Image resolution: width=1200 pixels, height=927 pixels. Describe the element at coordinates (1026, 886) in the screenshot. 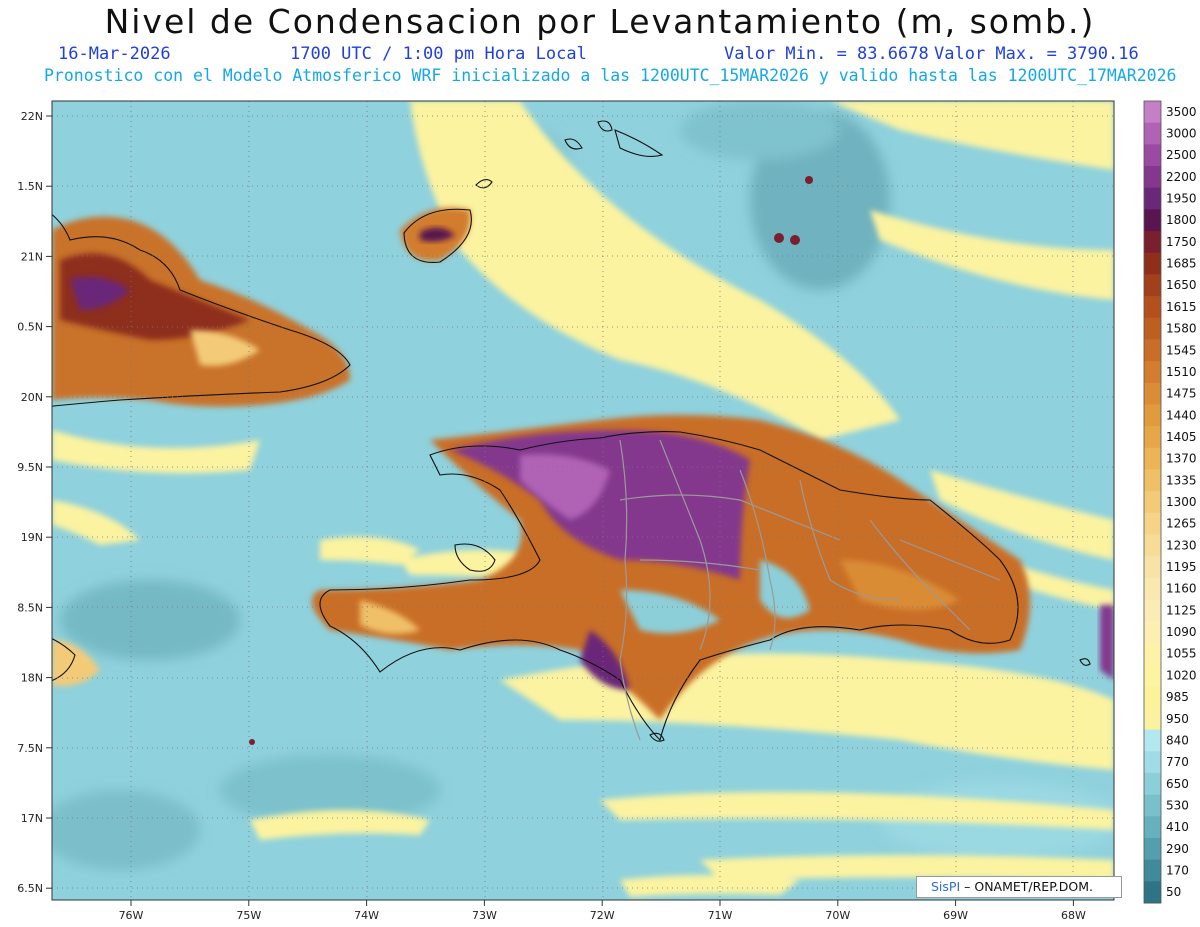

I see `credit-org: – ONAMET/REP.DOM.` at that location.